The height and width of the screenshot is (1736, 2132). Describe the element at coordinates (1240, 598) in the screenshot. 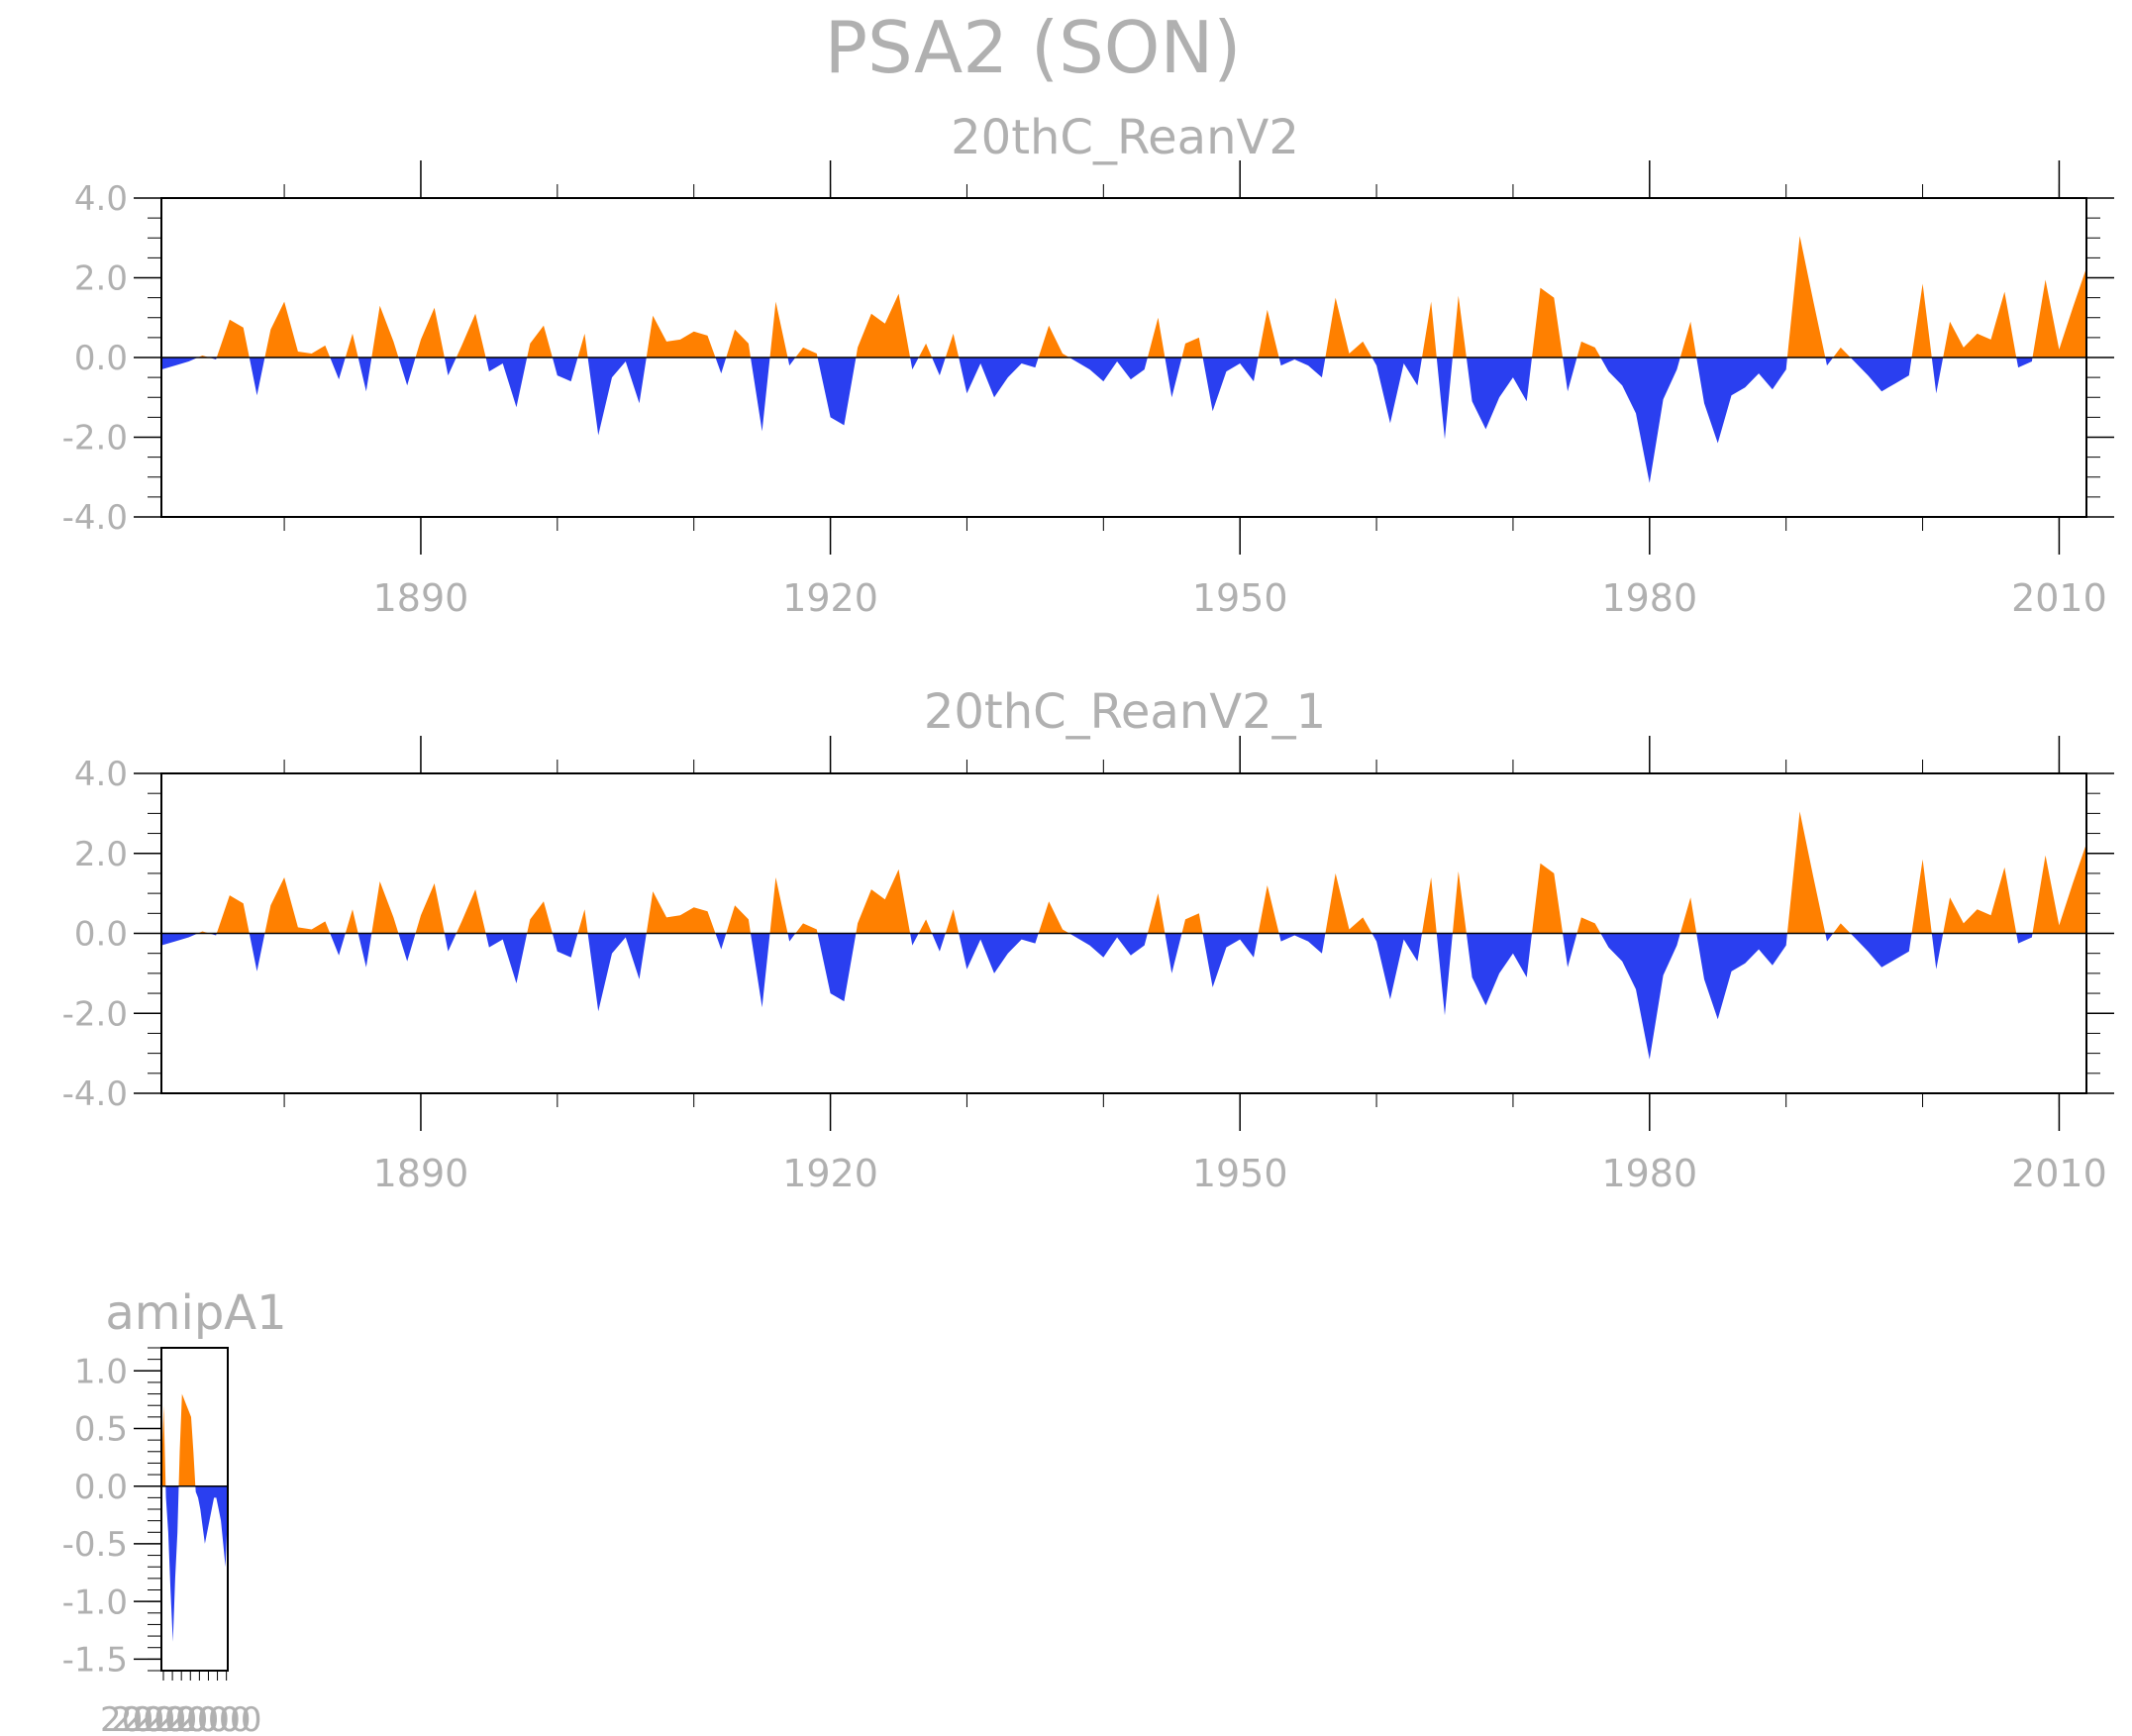

I see `panel-1-xtick-label: 1950` at that location.